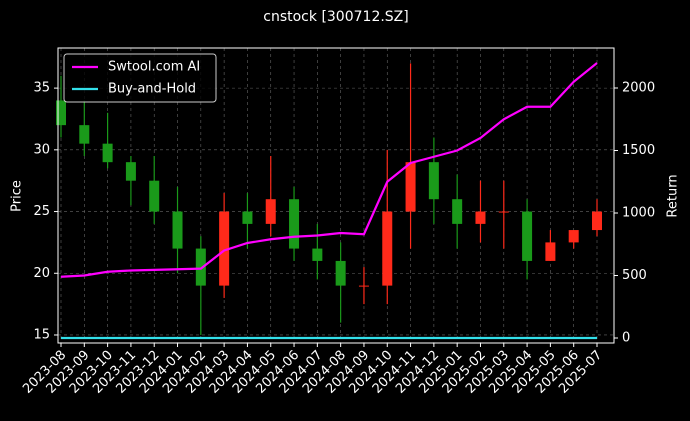 The height and width of the screenshot is (421, 690). Describe the element at coordinates (638, 213) in the screenshot. I see `y2-tick-label: 1000` at that location.